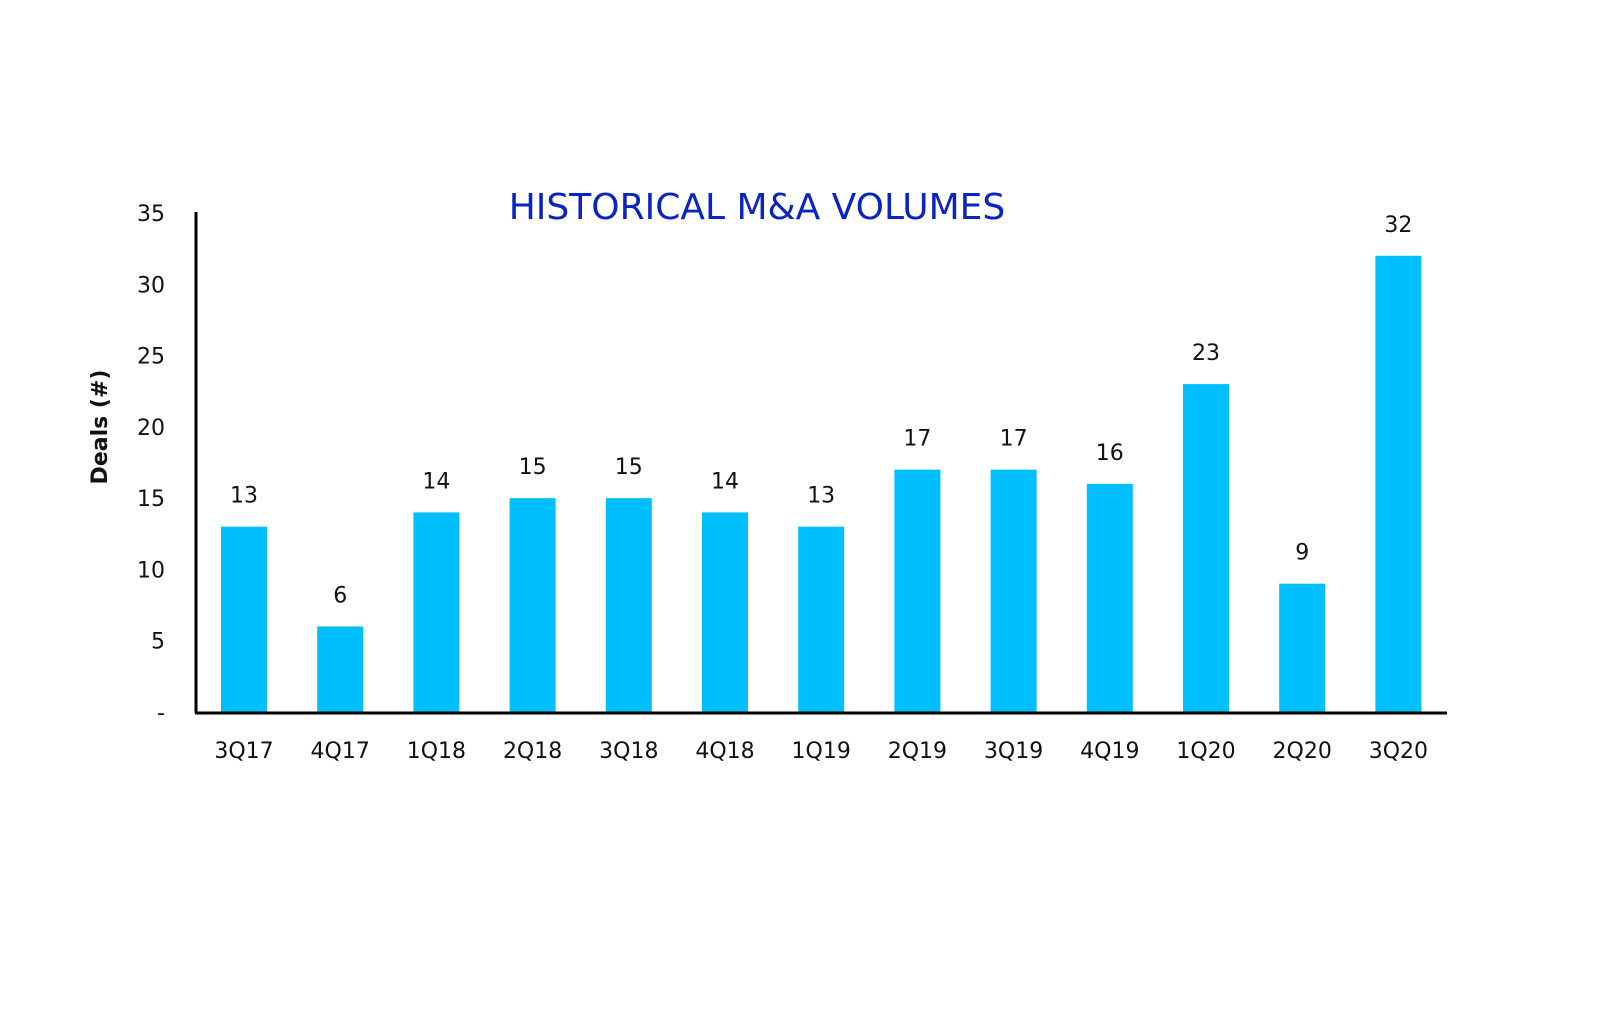 This screenshot has width=1600, height=1009. What do you see at coordinates (1302, 553) in the screenshot?
I see `data-label: 9` at bounding box center [1302, 553].